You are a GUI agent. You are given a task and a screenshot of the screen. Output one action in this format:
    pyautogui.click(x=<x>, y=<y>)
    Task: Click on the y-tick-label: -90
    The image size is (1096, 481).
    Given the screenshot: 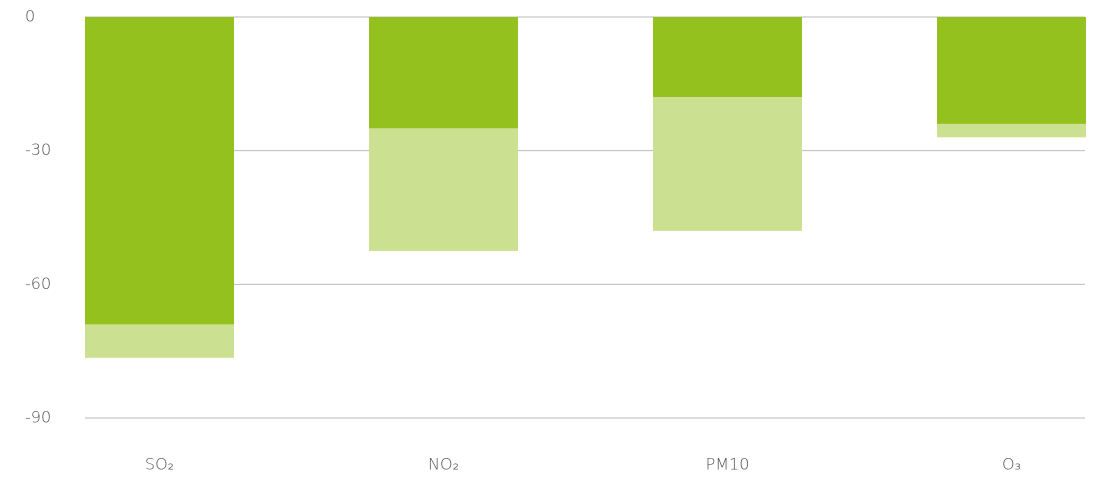 What is the action you would take?
    pyautogui.click(x=38, y=417)
    